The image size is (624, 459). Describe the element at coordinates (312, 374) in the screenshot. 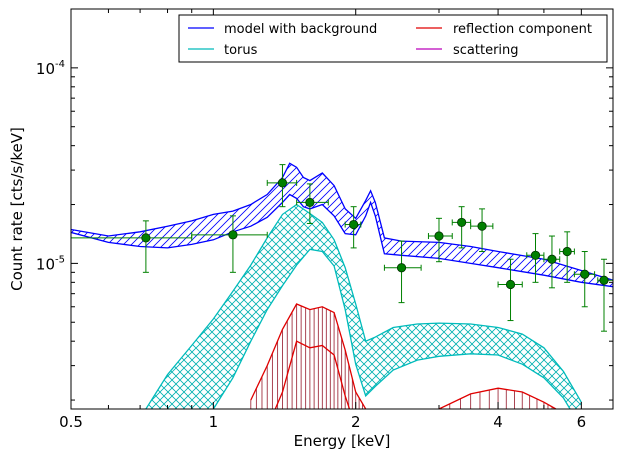

I see `reflection-component-lower-line` at that location.